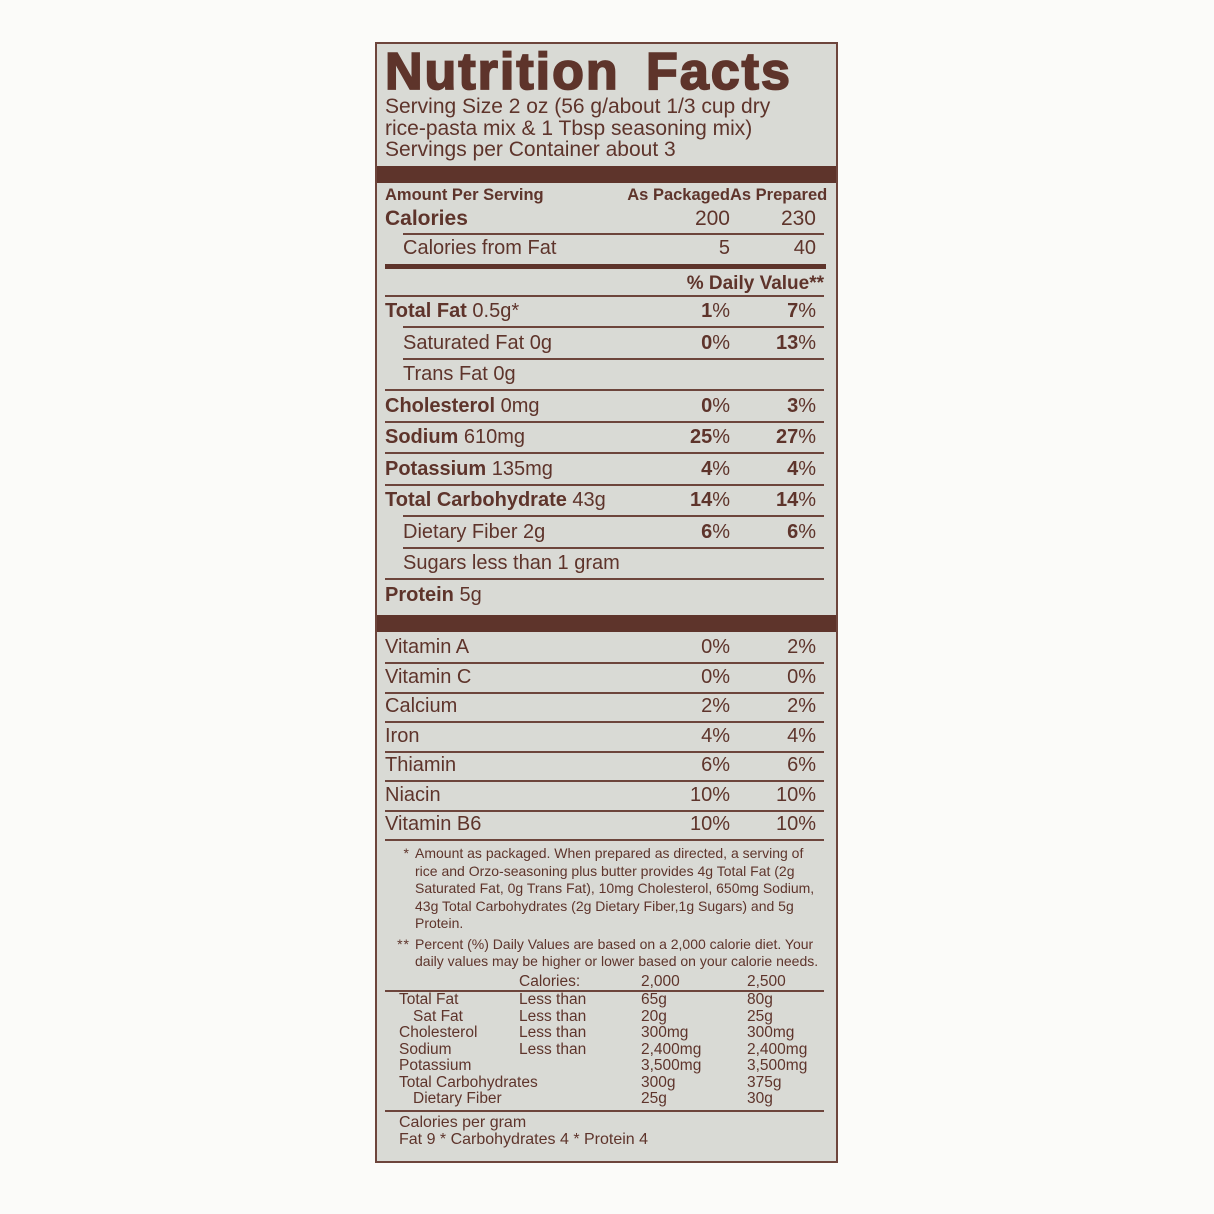  Describe the element at coordinates (675, 532) in the screenshot. I see `as-packaged-value: 6%` at that location.